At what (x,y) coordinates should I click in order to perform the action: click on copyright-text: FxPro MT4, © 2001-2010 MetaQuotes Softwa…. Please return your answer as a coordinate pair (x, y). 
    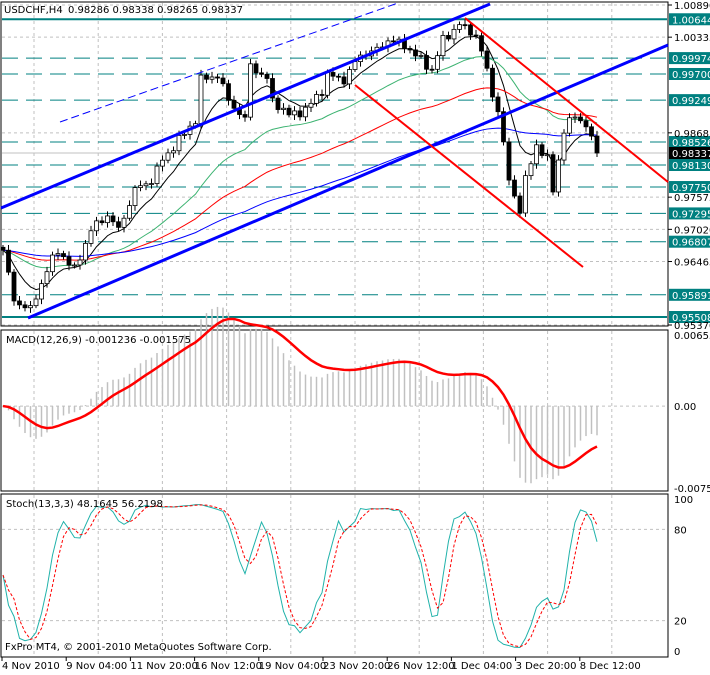
    Looking at the image, I should click on (138, 647).